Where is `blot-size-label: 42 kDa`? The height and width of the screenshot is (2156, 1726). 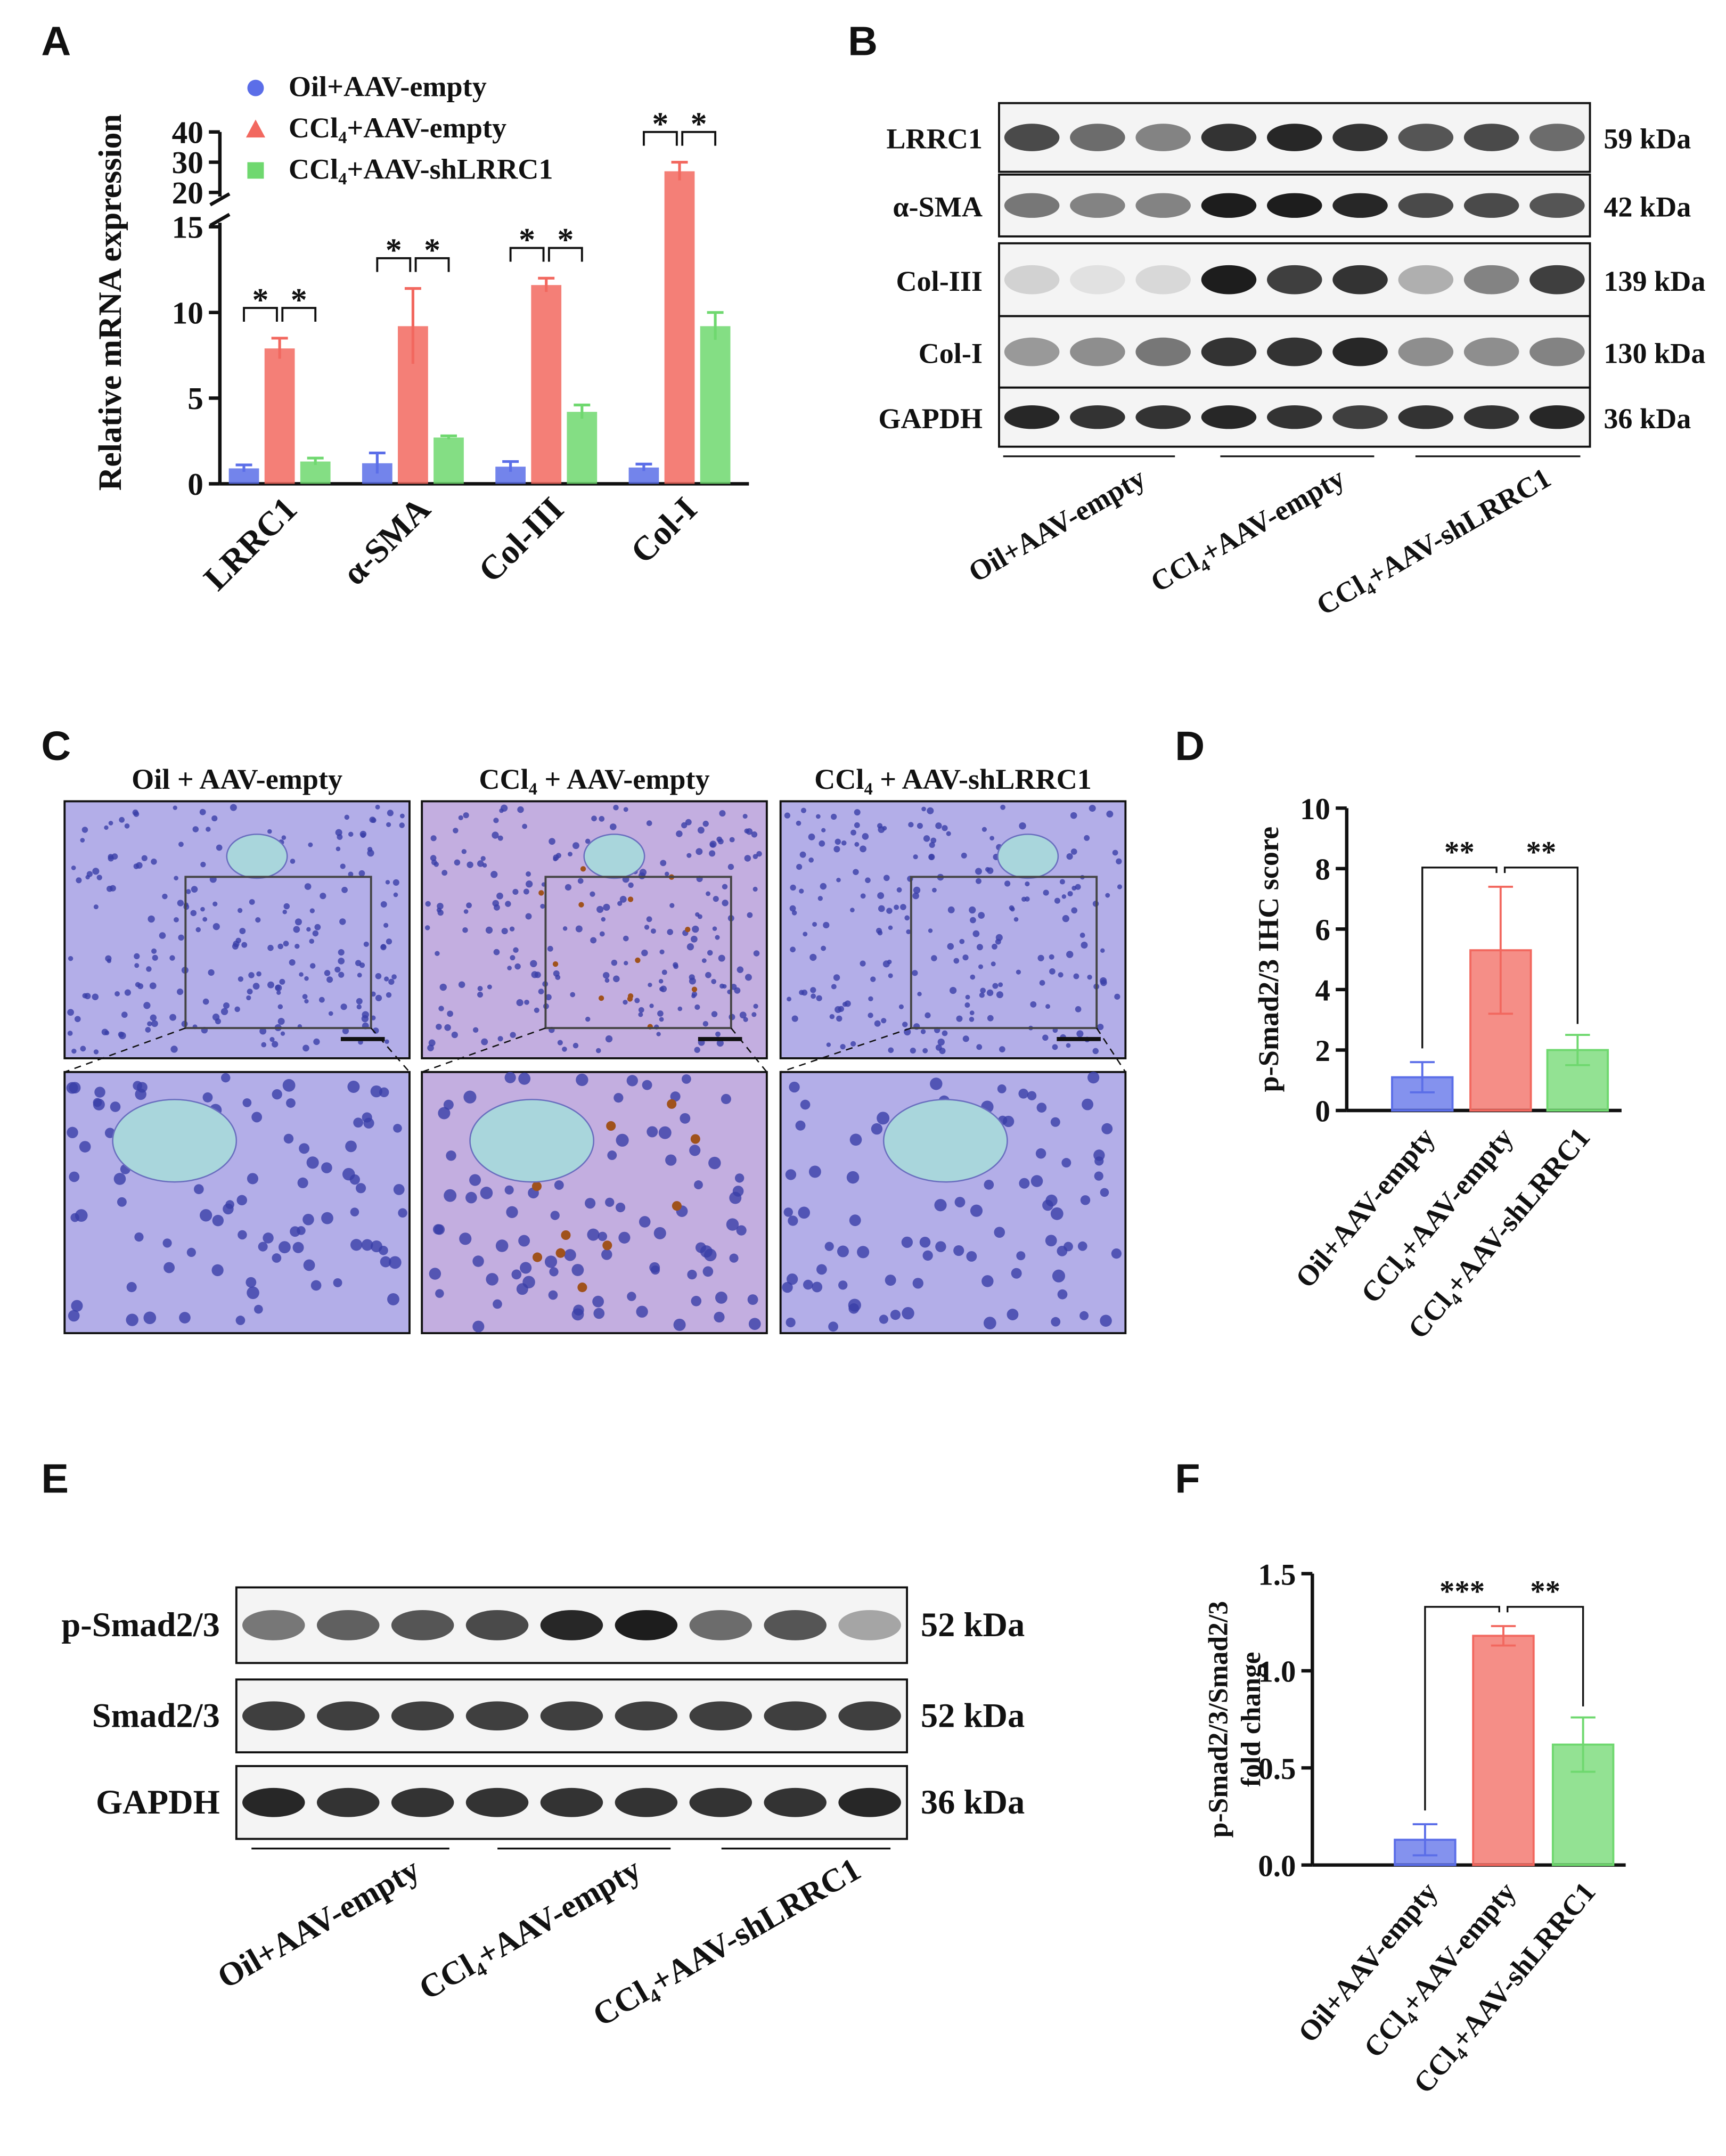
blot-size-label: 42 kDa is located at coordinates (1647, 207).